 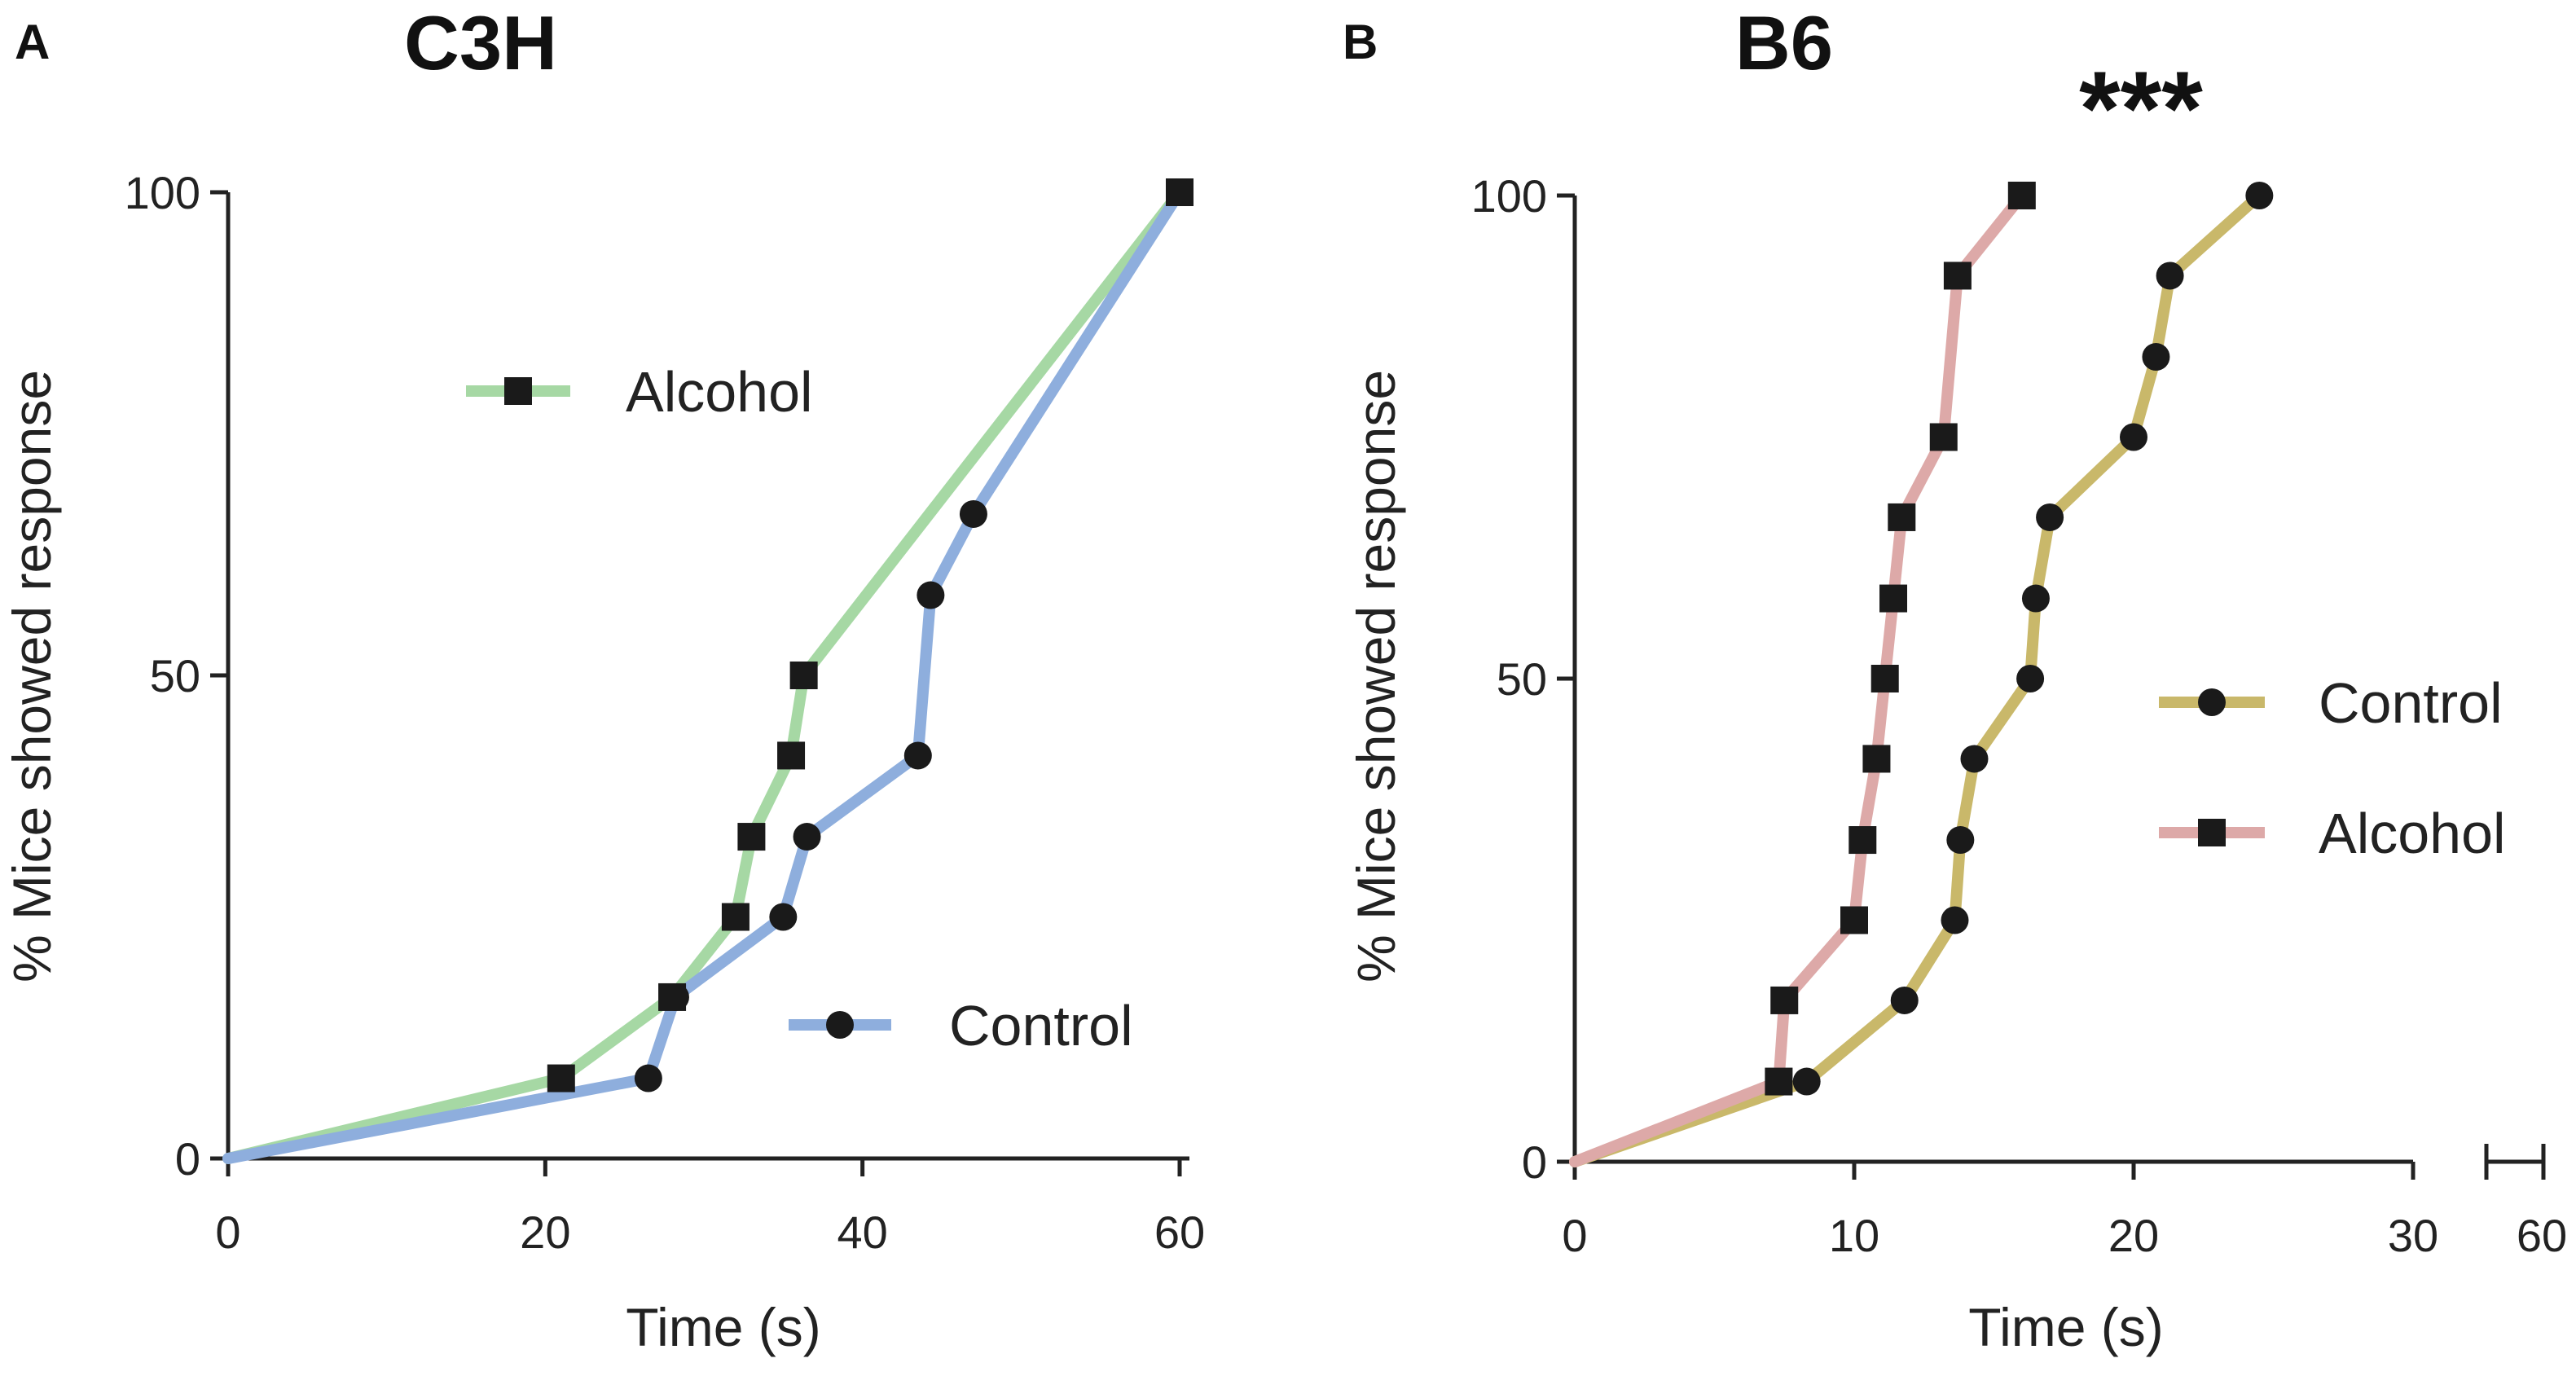 What do you see at coordinates (2212, 832) in the screenshot?
I see `panel-b-legend-alcohol-marker` at bounding box center [2212, 832].